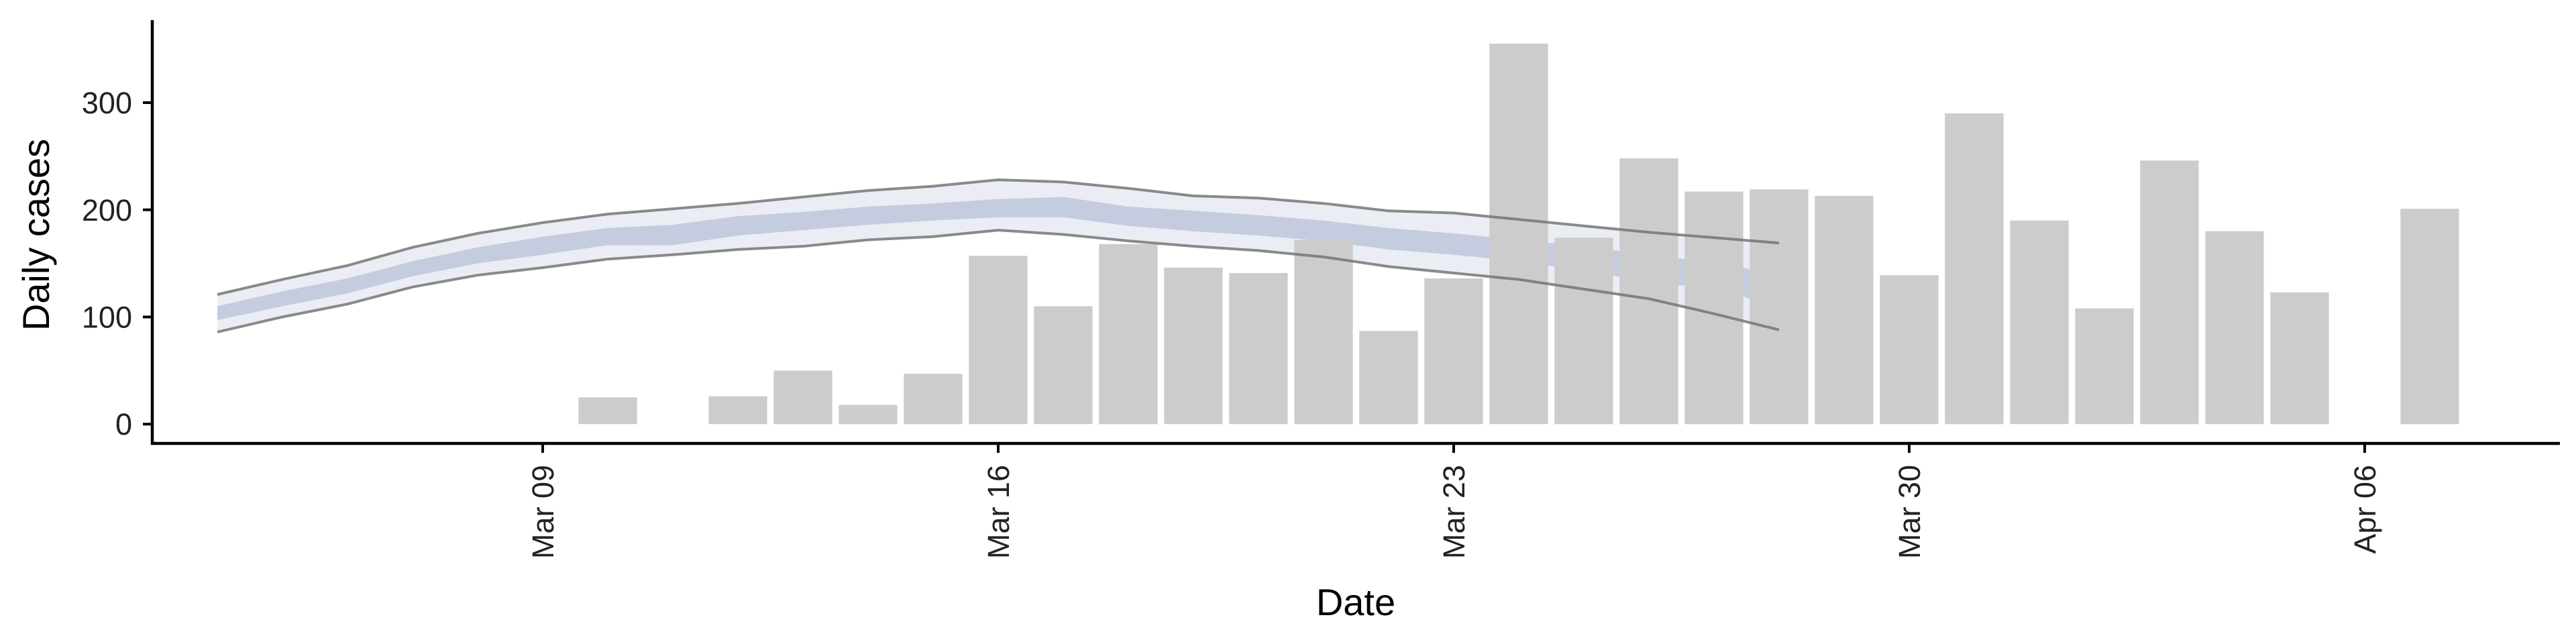 The image size is (2576, 644). I want to click on x-tick-label: Apr 06, so click(2365, 509).